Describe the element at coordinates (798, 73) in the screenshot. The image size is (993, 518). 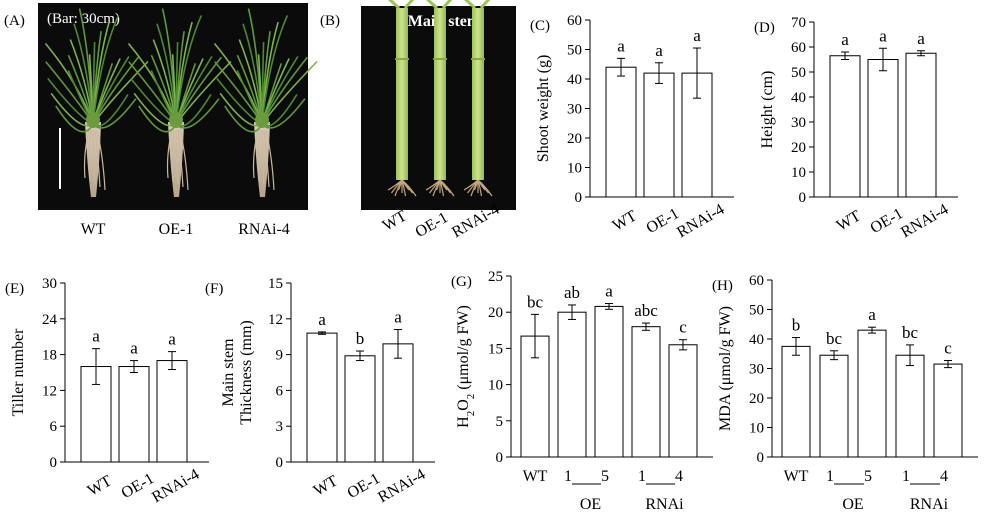
I see `y-tick-label: 50` at that location.